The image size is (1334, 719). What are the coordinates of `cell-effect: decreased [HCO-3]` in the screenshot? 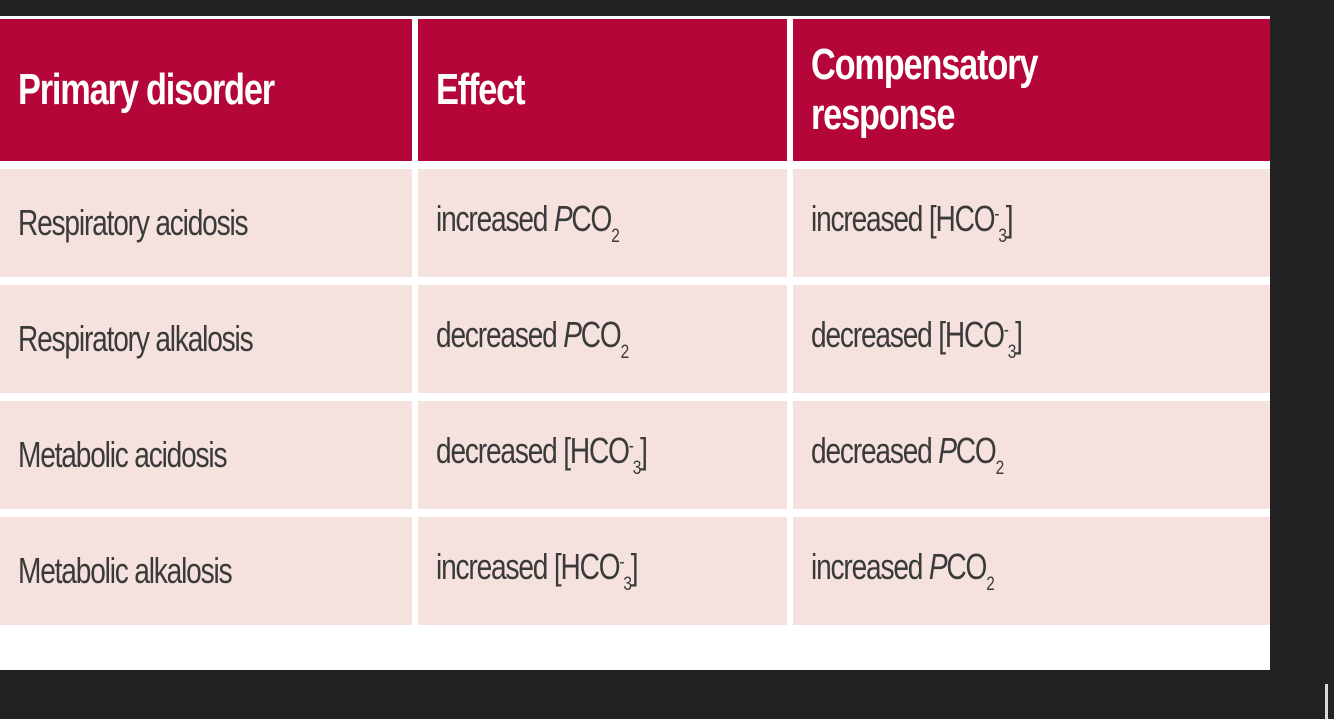 It's located at (599, 451).